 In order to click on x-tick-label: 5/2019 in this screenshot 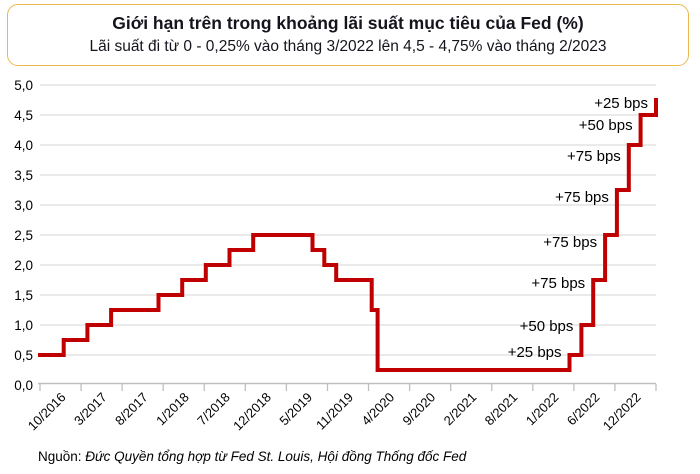, I will do `click(295, 409)`.